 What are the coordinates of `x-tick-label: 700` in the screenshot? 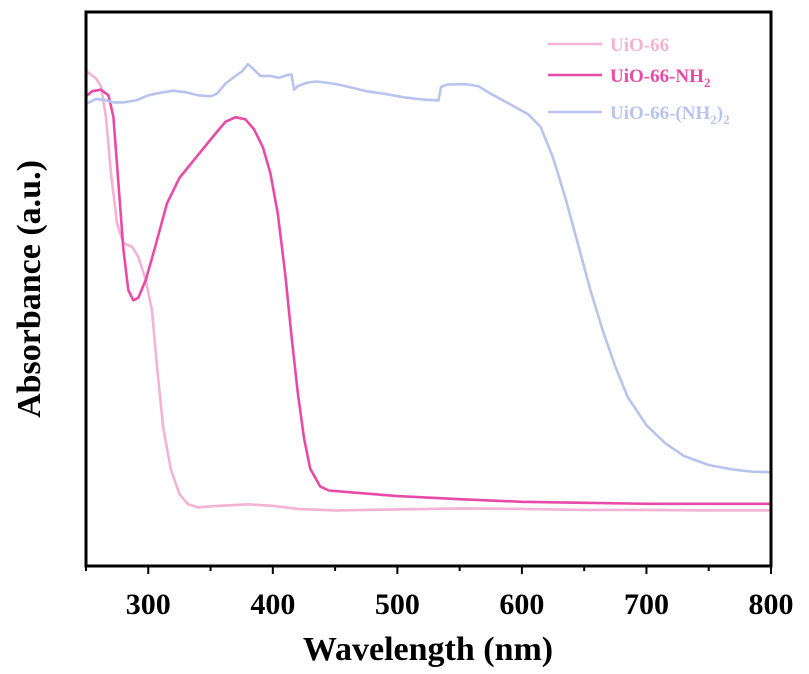 It's located at (646, 604).